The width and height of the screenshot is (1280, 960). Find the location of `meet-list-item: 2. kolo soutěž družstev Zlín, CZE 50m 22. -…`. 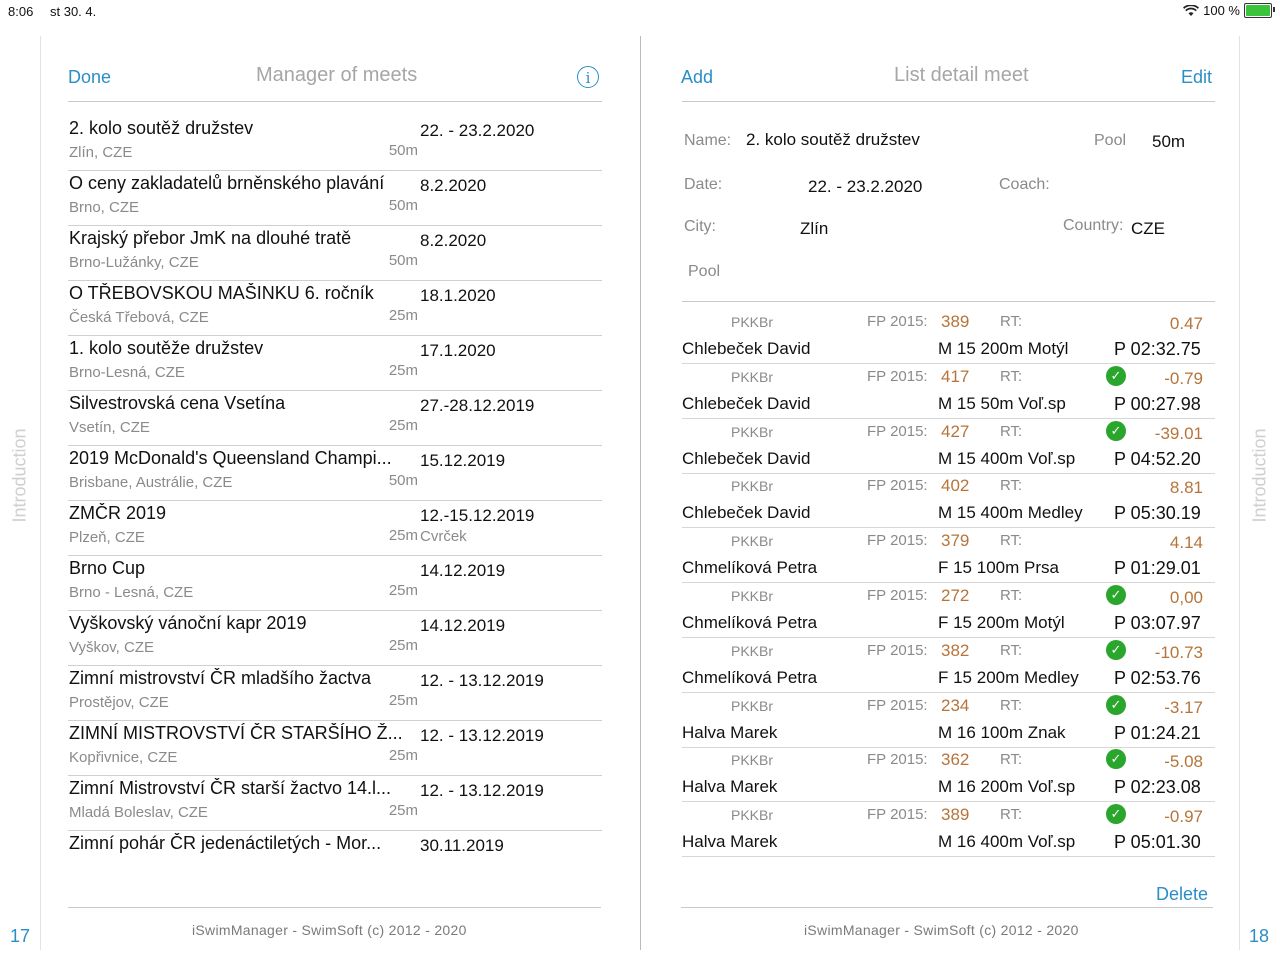

meet-list-item: 2. kolo soutěž družstev Zlín, CZE 50m 22. -… is located at coordinates (335, 143).